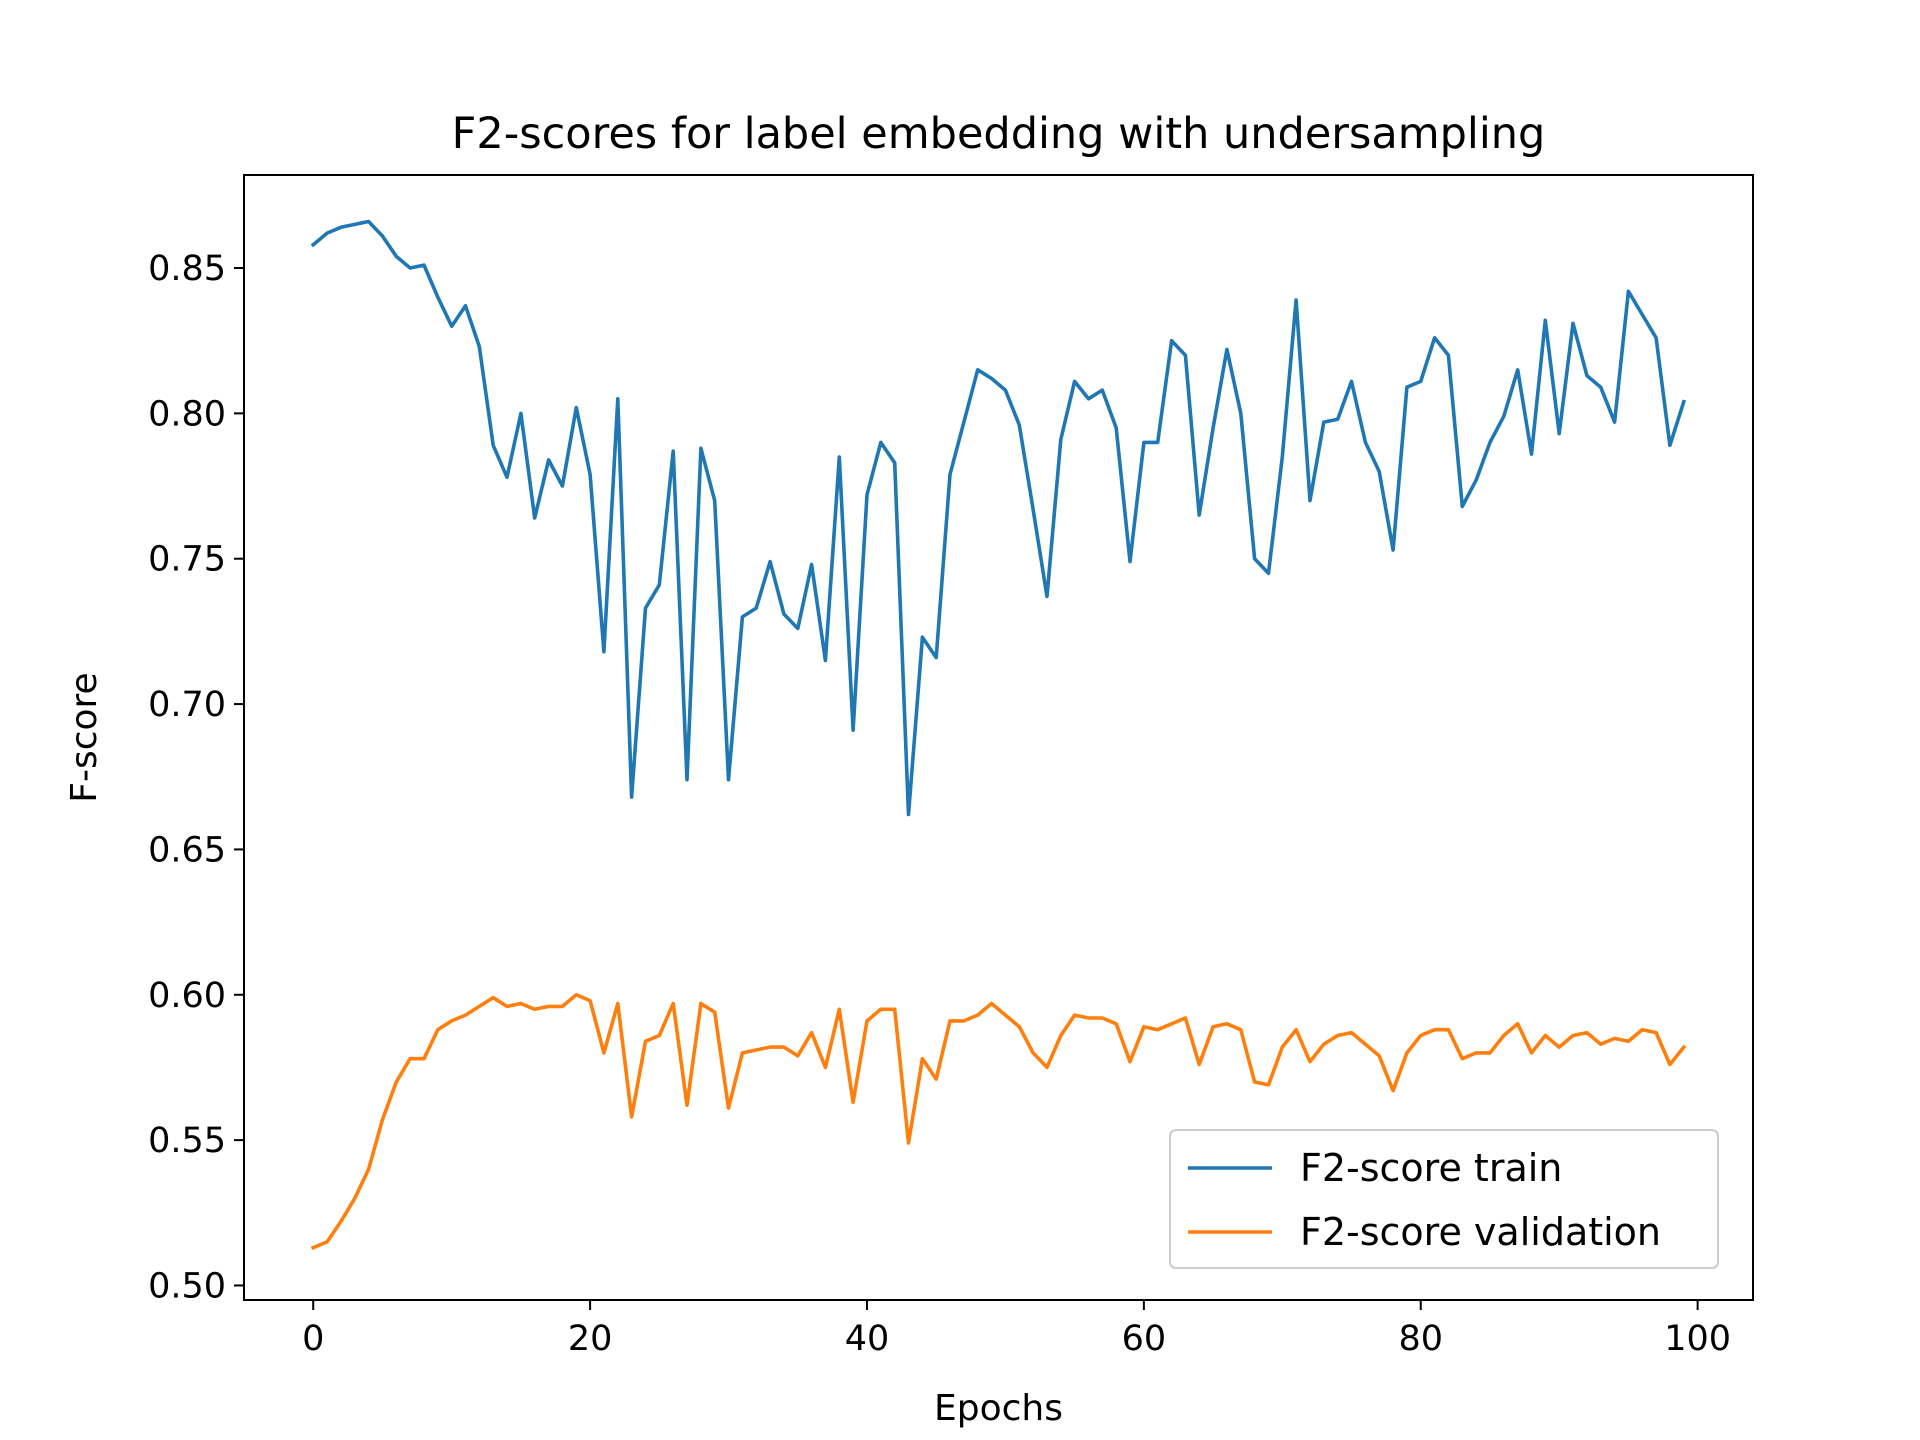  Describe the element at coordinates (187, 705) in the screenshot. I see `y-tick-label: 0.70` at that location.